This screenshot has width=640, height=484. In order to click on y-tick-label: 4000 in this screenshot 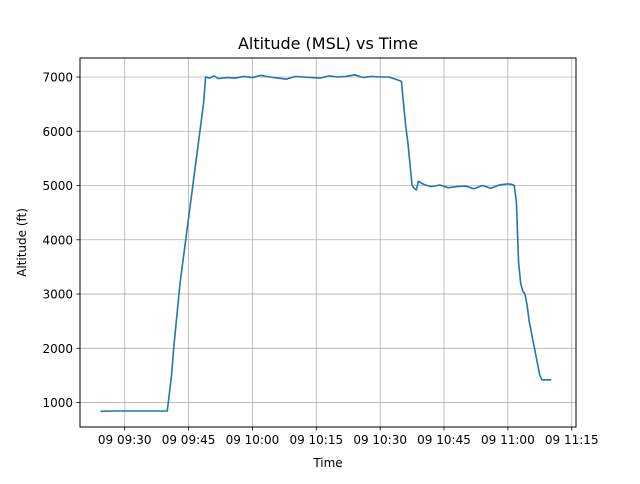, I will do `click(57, 240)`.